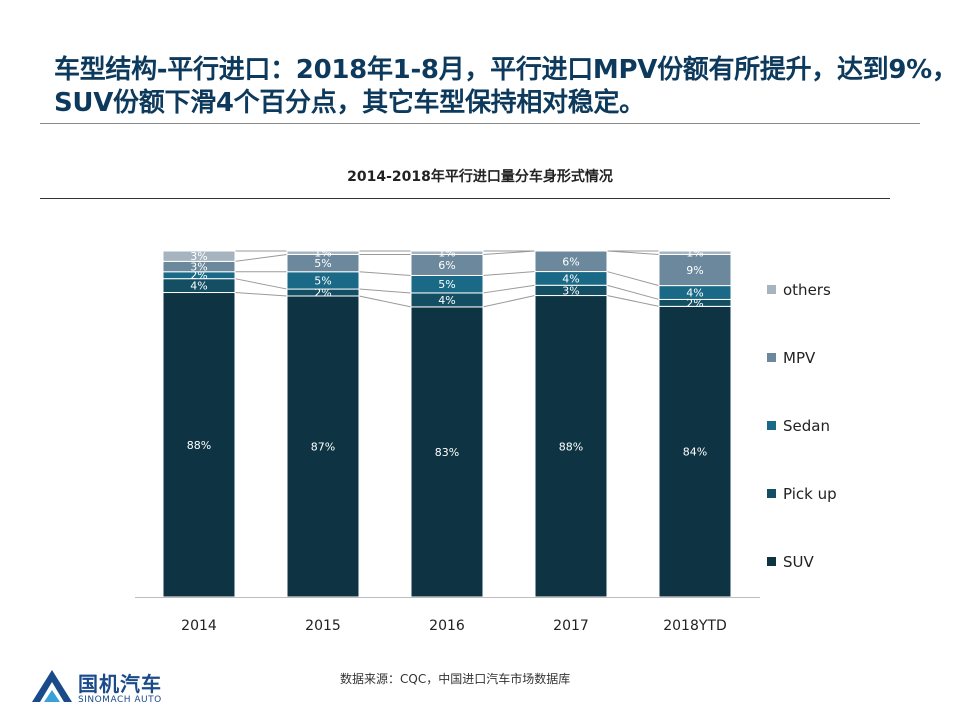  Describe the element at coordinates (480, 123) in the screenshot. I see `headline-divider` at that location.